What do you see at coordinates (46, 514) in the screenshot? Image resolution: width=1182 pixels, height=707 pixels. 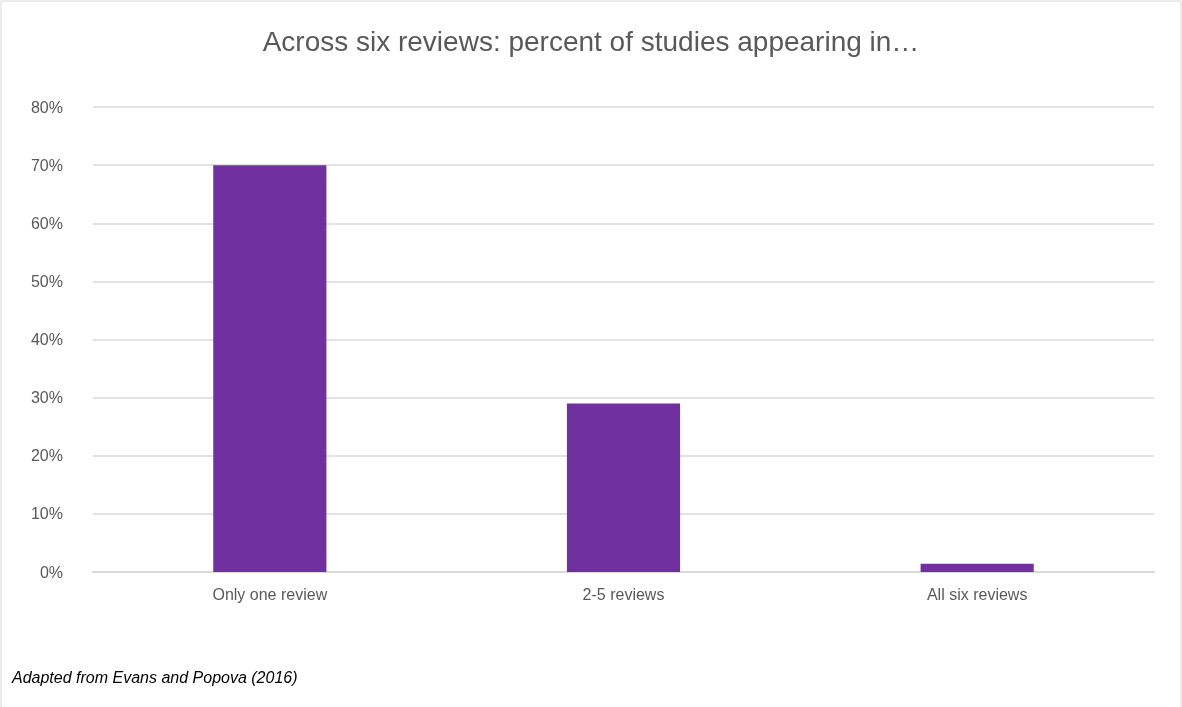 I see `y-tick-label: 10%` at bounding box center [46, 514].